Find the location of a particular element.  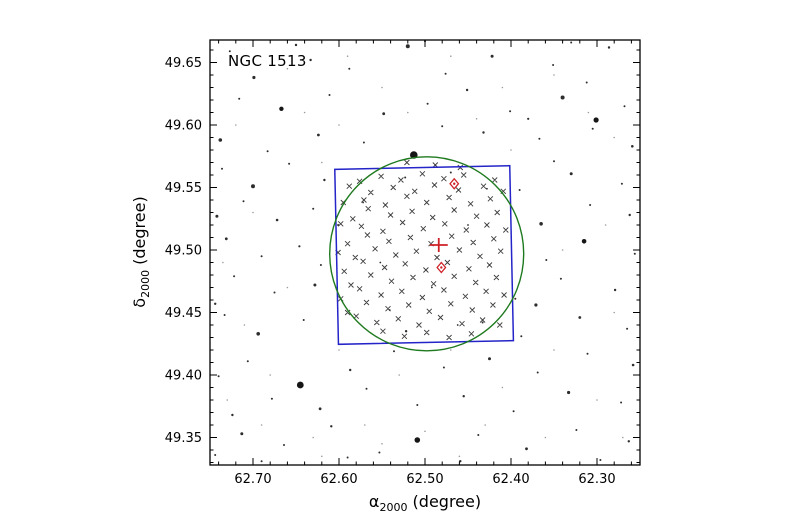

y-tick-label: 49.65 is located at coordinates (183, 63).